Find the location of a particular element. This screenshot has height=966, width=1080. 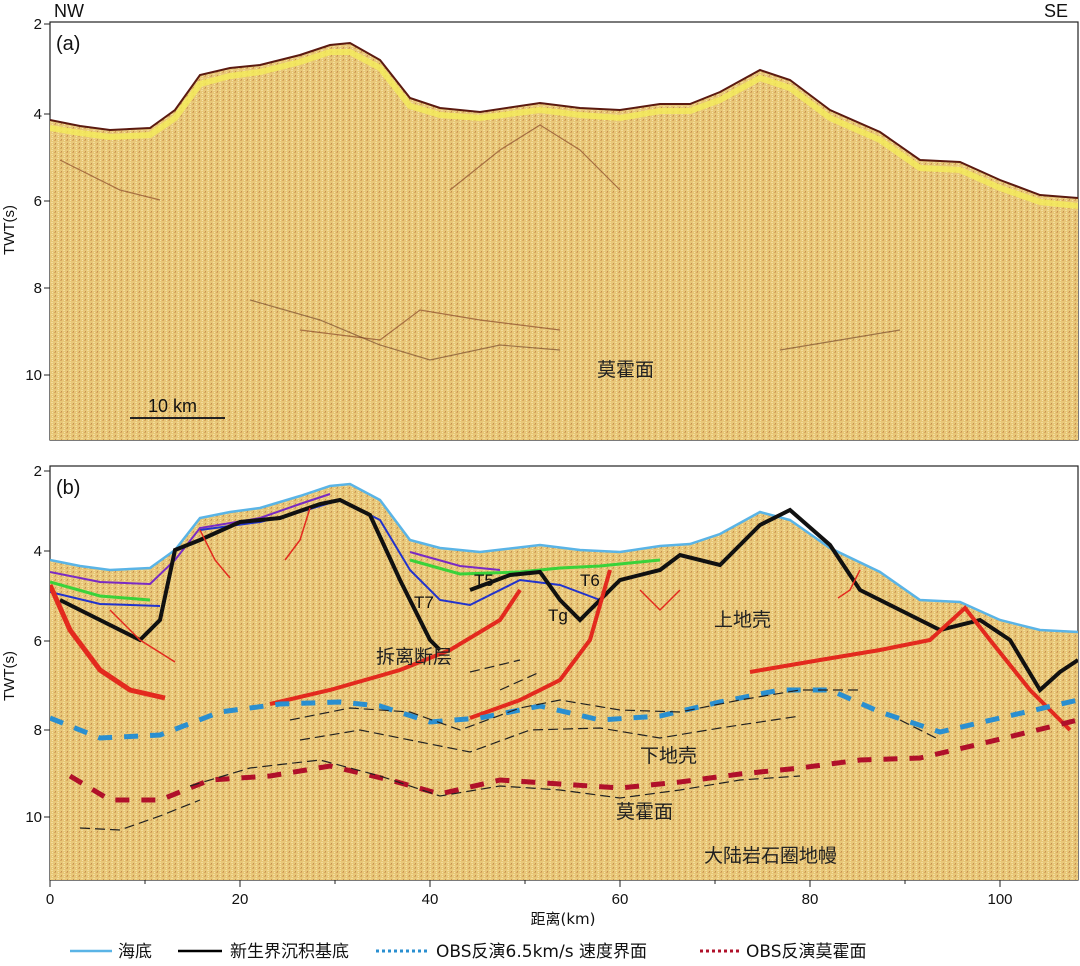

x-axis-label: 距离(km) is located at coordinates (562, 919).